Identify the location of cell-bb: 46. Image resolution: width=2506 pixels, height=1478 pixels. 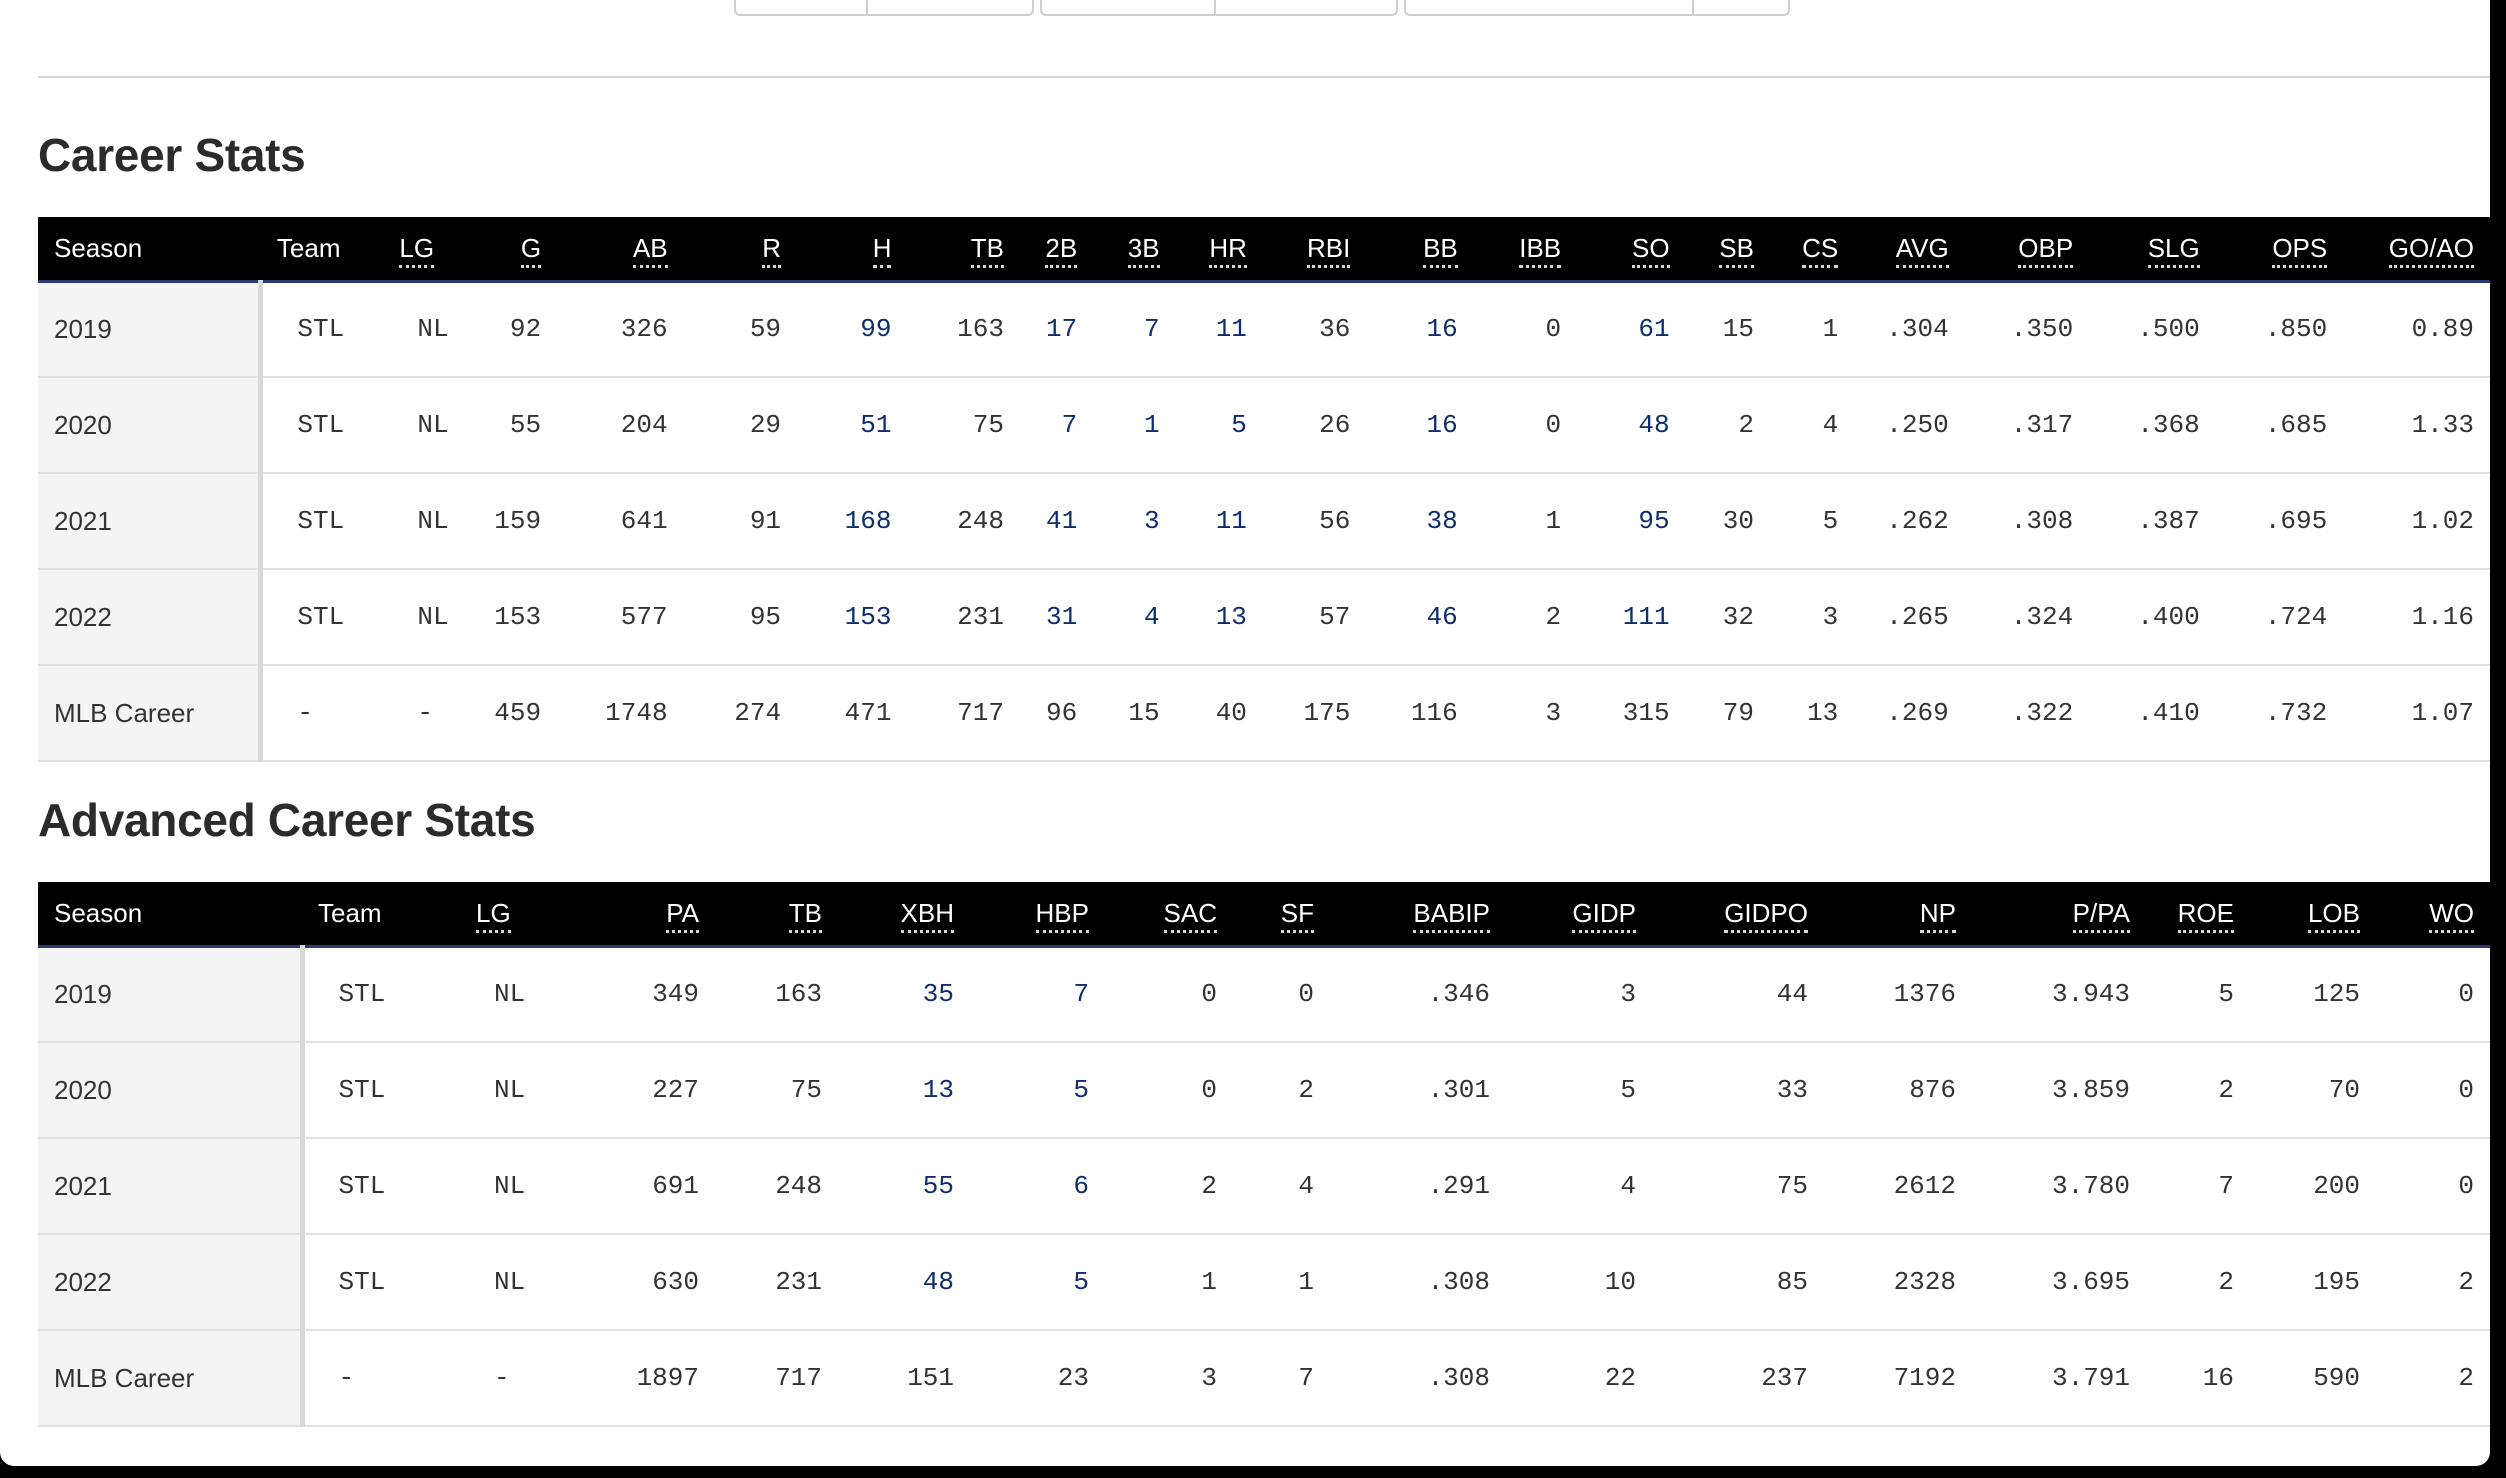
(1420, 617).